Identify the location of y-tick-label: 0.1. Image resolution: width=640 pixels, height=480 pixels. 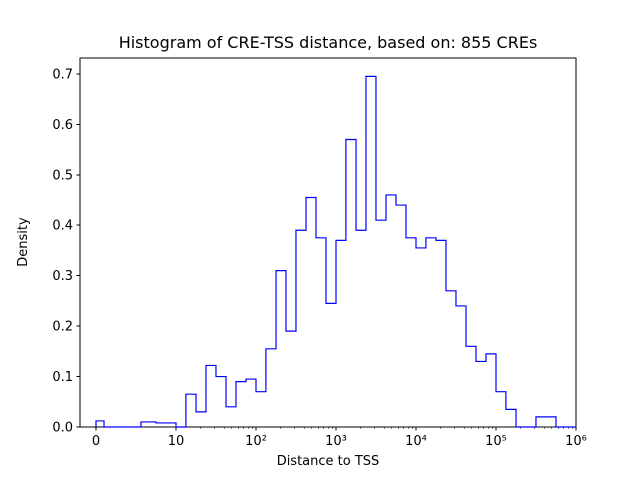
(62, 377).